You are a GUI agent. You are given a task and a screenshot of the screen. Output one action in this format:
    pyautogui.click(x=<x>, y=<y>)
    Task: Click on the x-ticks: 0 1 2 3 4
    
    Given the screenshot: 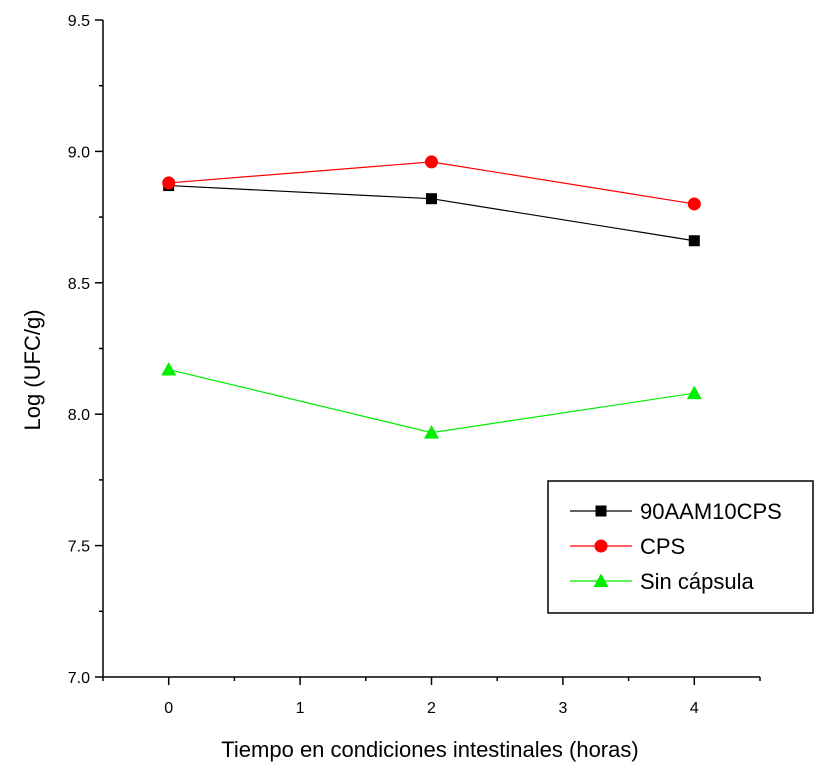 What is the action you would take?
    pyautogui.click(x=431, y=697)
    